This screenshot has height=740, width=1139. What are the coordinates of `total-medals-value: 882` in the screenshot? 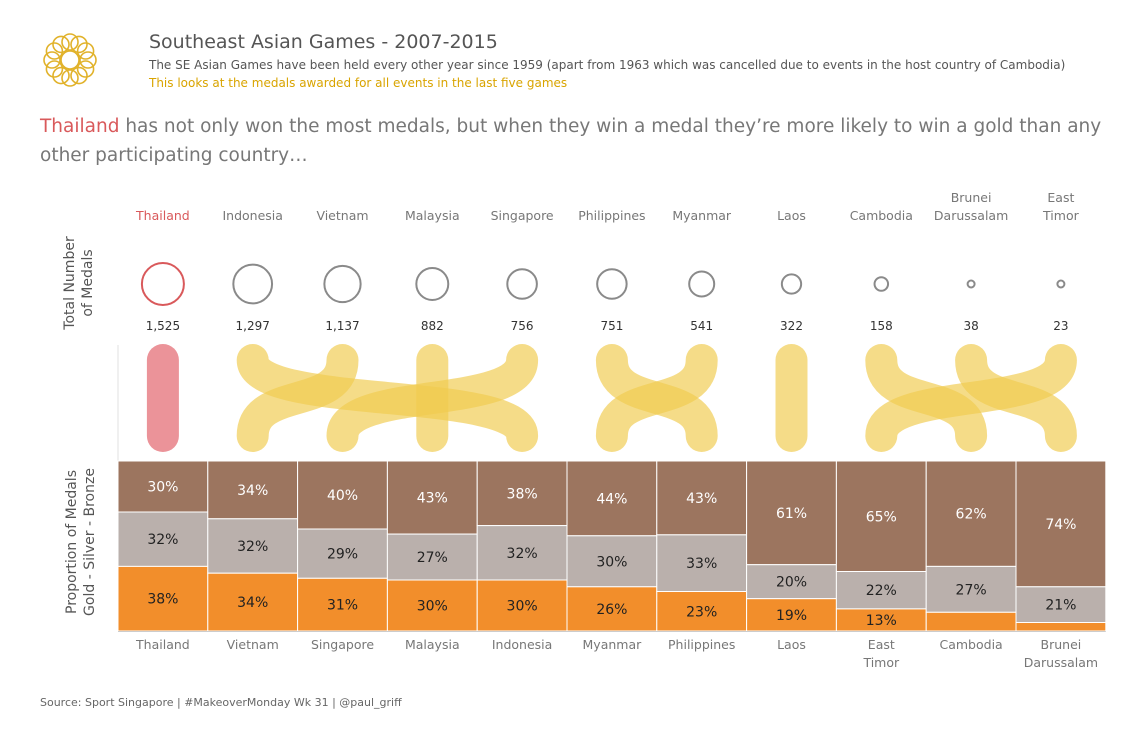 It's located at (432, 326).